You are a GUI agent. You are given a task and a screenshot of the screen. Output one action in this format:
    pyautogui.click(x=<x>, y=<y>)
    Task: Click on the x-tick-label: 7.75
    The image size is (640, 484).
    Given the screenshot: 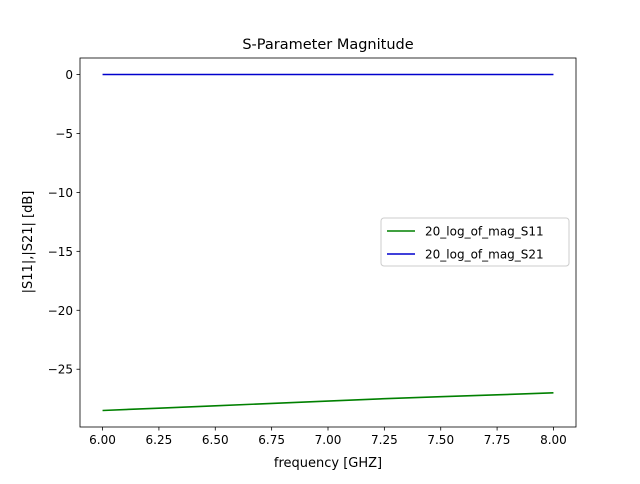 What is the action you would take?
    pyautogui.click(x=497, y=440)
    